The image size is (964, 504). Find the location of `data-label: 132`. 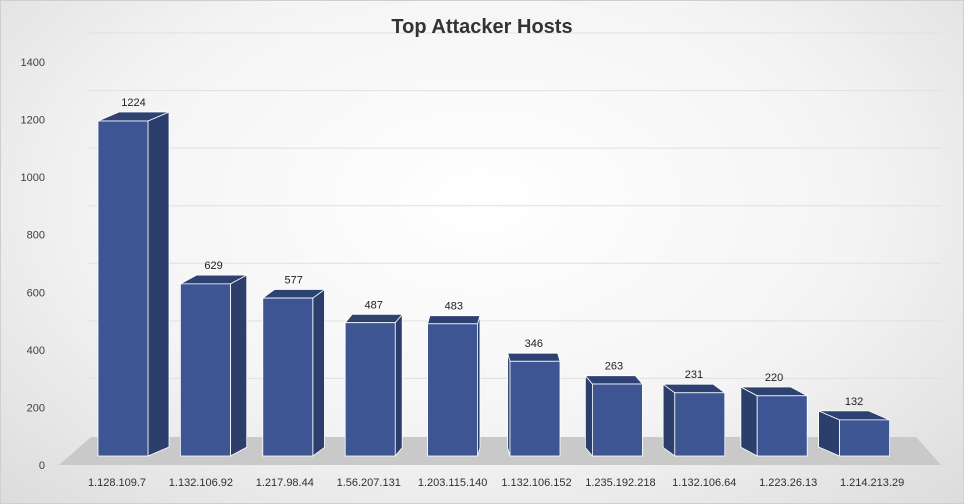

data-label: 132 is located at coordinates (854, 402).